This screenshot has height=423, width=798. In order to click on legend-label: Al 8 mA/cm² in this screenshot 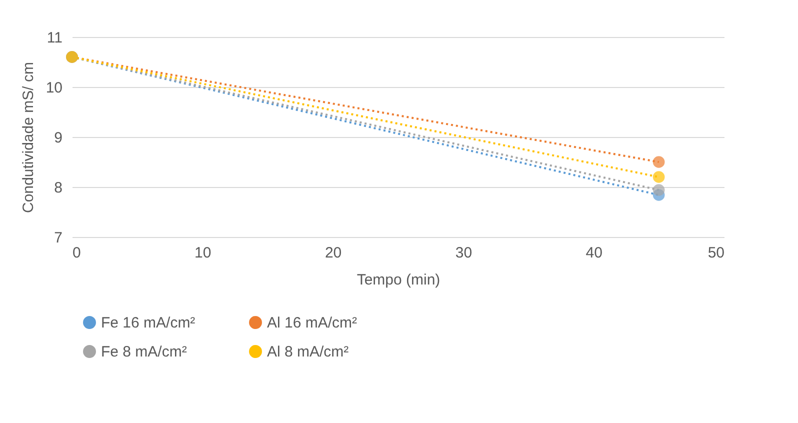, I will do `click(308, 352)`.